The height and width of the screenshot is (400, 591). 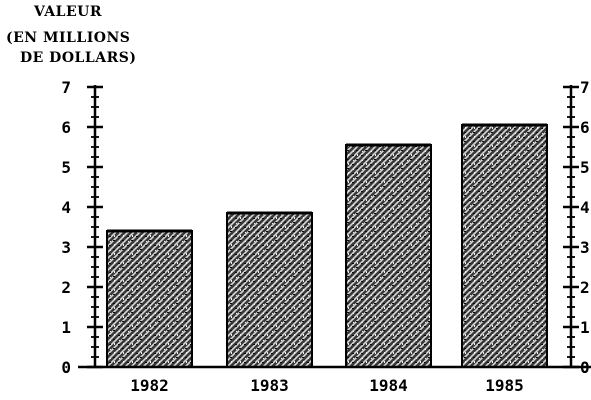 What do you see at coordinates (585, 87) in the screenshot?
I see `y-right-tick-label: 7` at bounding box center [585, 87].